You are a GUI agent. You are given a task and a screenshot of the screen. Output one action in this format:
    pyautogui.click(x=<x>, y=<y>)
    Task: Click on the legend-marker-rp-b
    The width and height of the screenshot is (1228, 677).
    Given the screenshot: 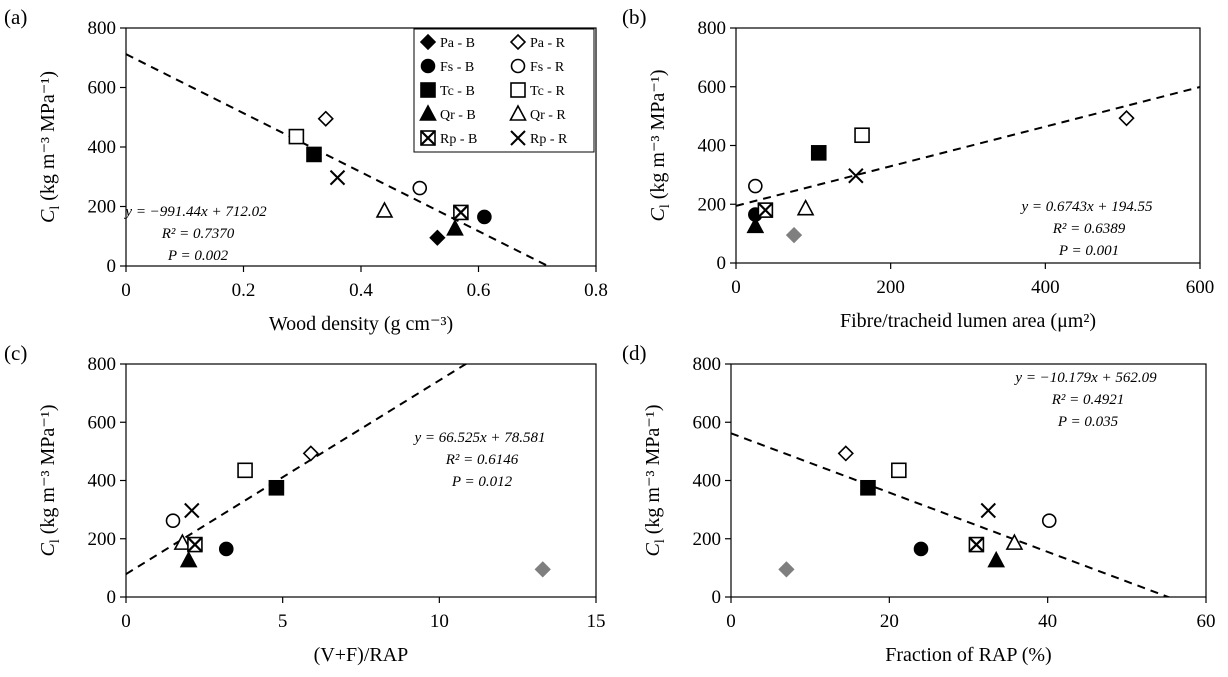 What is the action you would take?
    pyautogui.click(x=428, y=138)
    